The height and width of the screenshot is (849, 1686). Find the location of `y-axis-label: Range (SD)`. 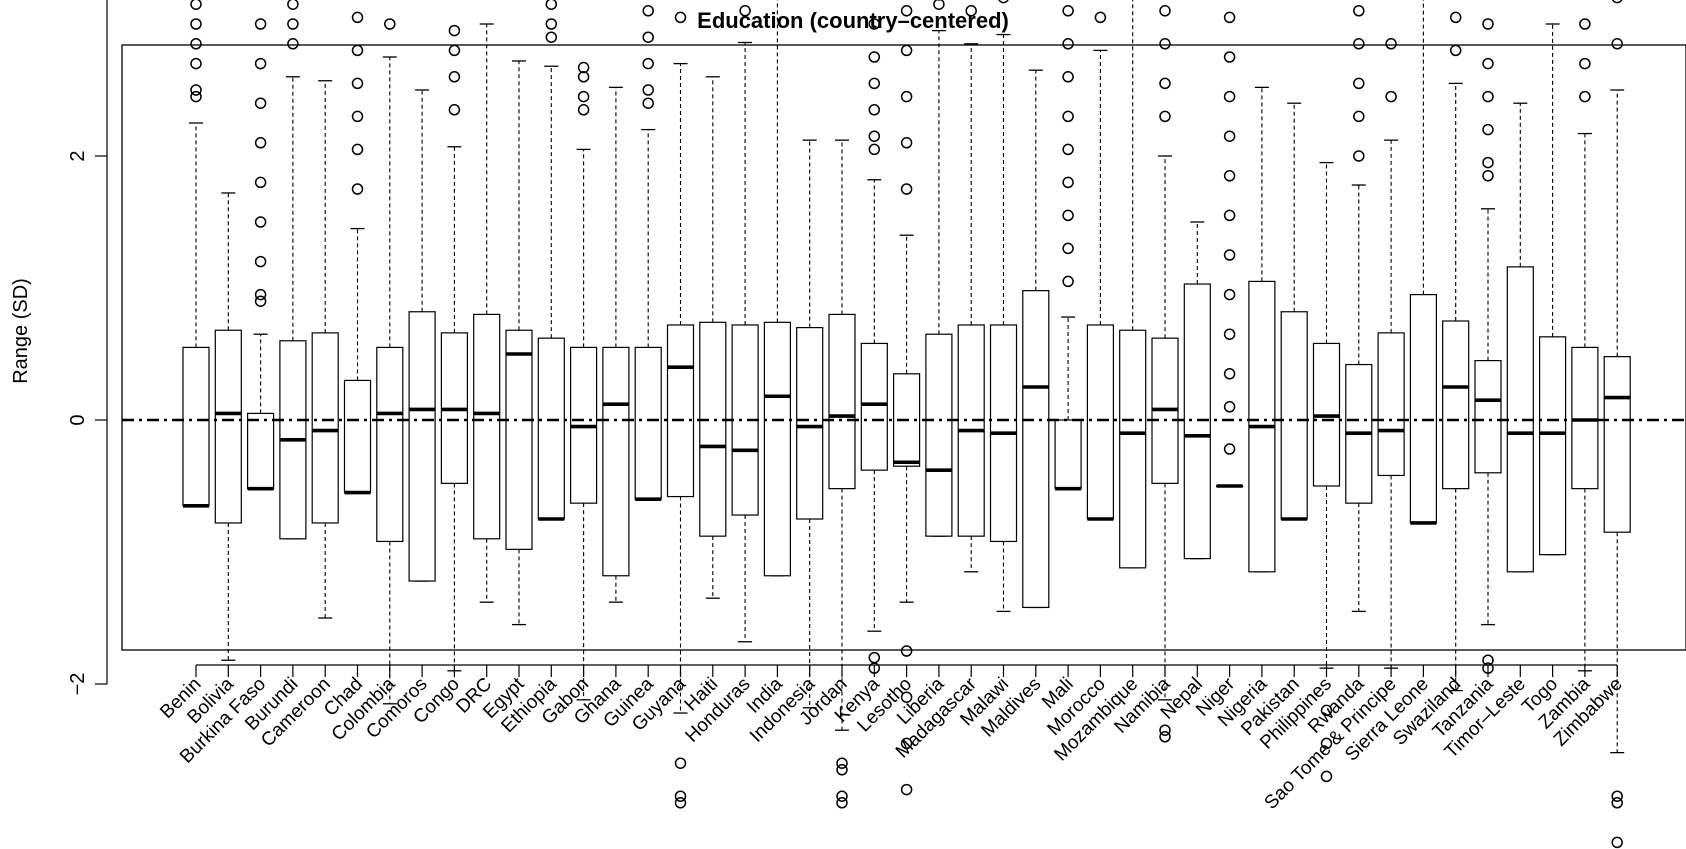

y-axis-label: Range (SD) is located at coordinates (21, 331).